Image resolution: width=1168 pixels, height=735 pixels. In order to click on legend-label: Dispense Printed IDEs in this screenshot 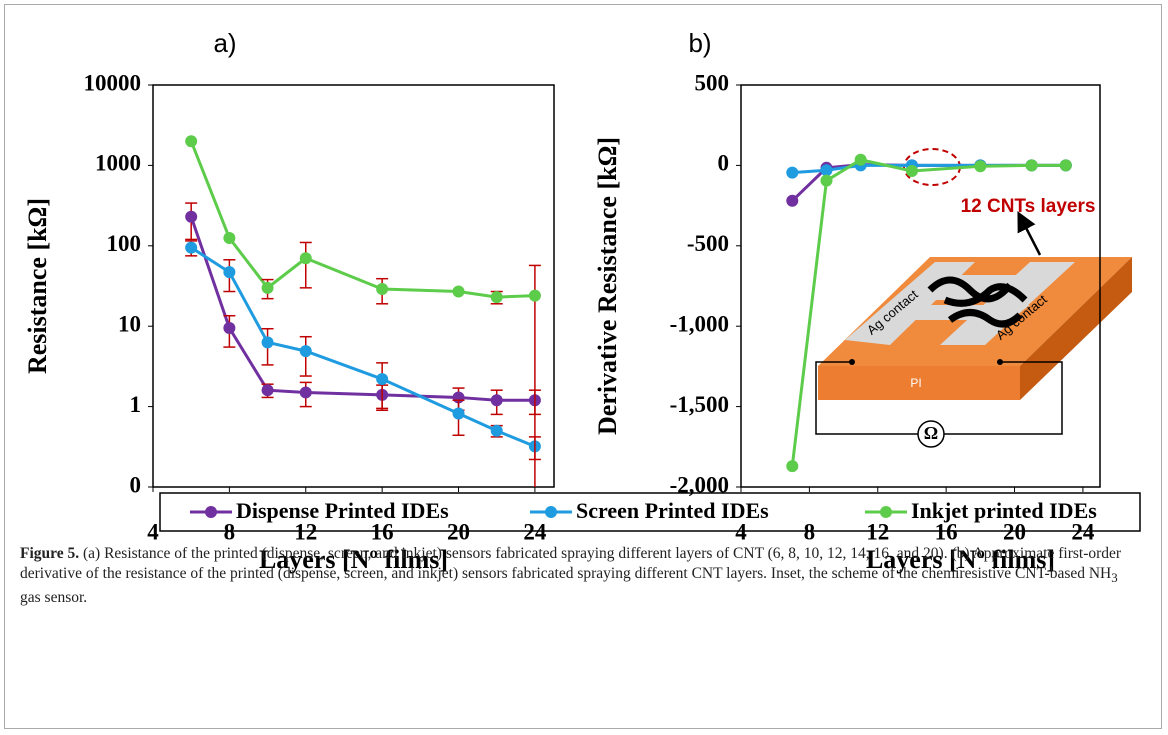, I will do `click(342, 510)`.